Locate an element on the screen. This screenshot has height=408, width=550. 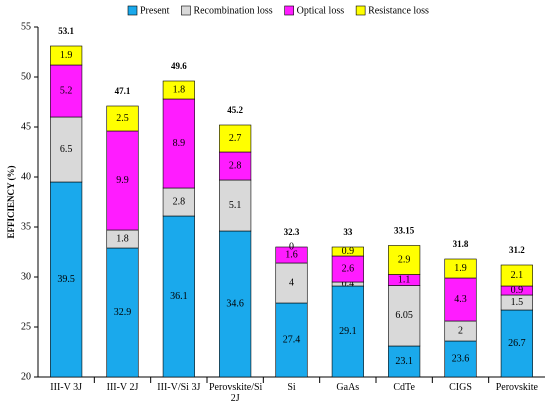
value-label: 2.9 is located at coordinates (404, 259).